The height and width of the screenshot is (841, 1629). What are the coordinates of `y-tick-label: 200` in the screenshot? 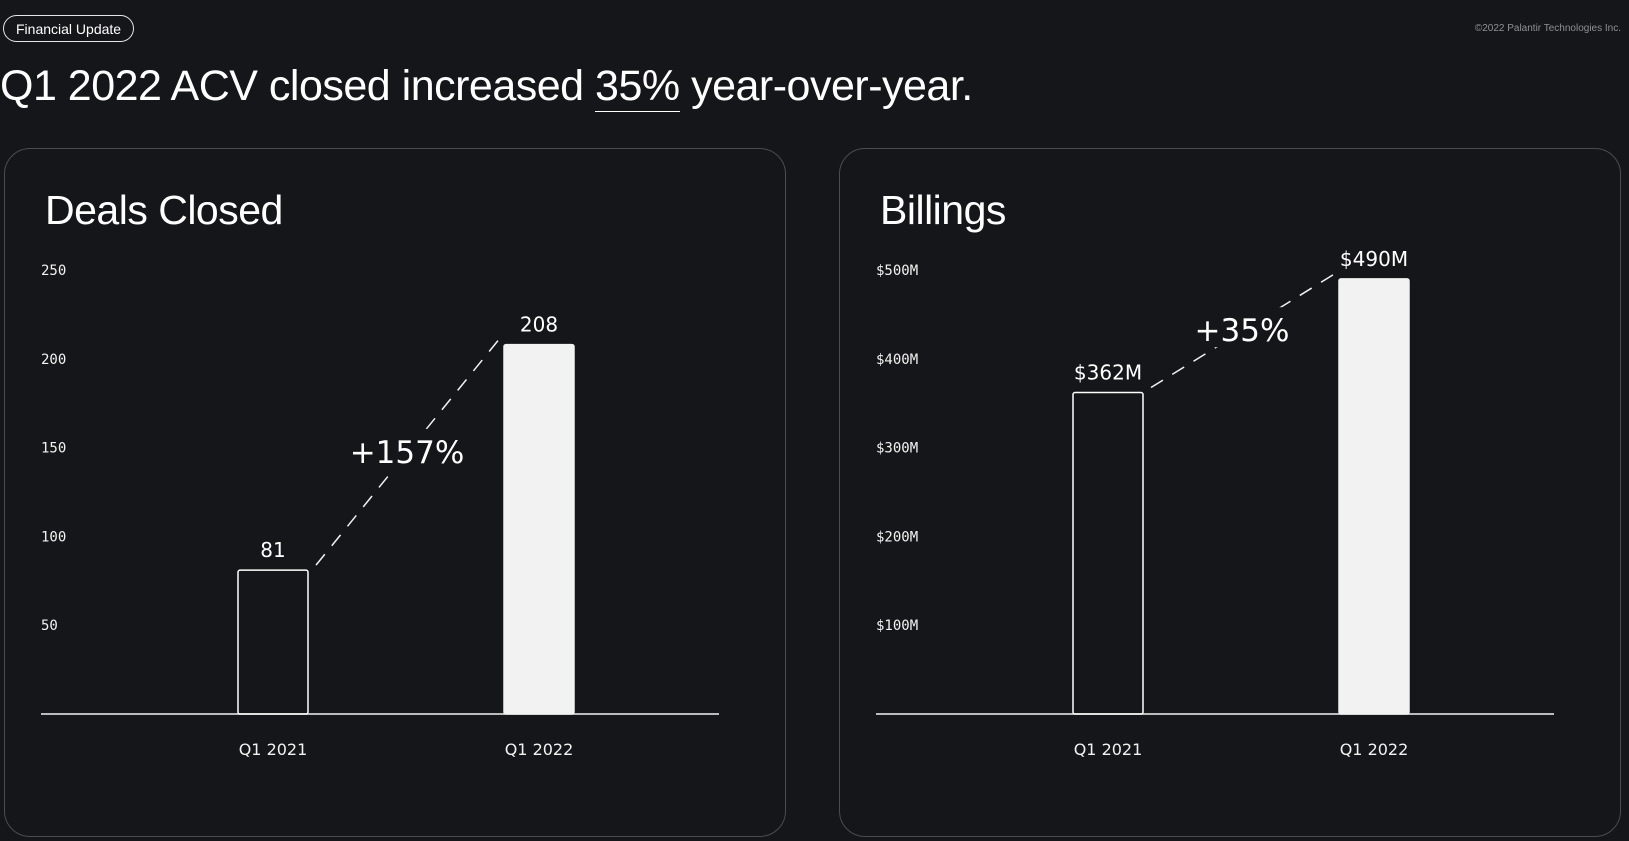 It's located at (53, 360).